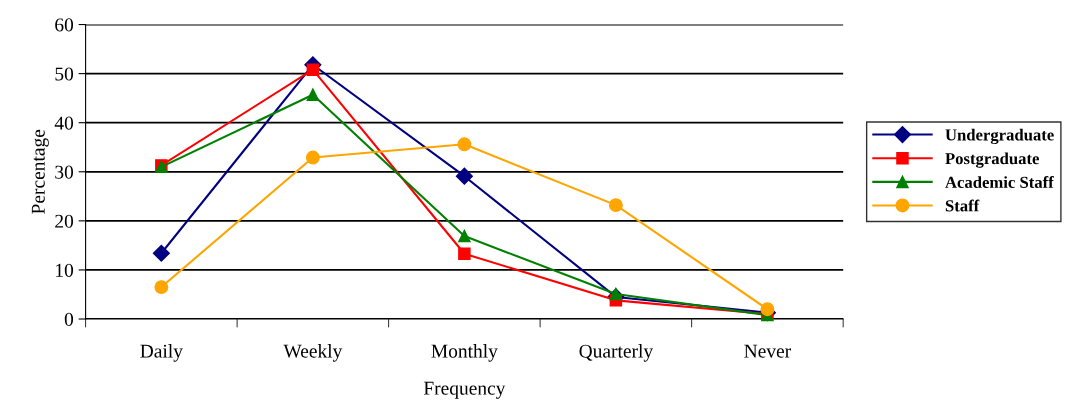 This screenshot has height=409, width=1070. What do you see at coordinates (64, 221) in the screenshot?
I see `y-tick-label: 20` at bounding box center [64, 221].